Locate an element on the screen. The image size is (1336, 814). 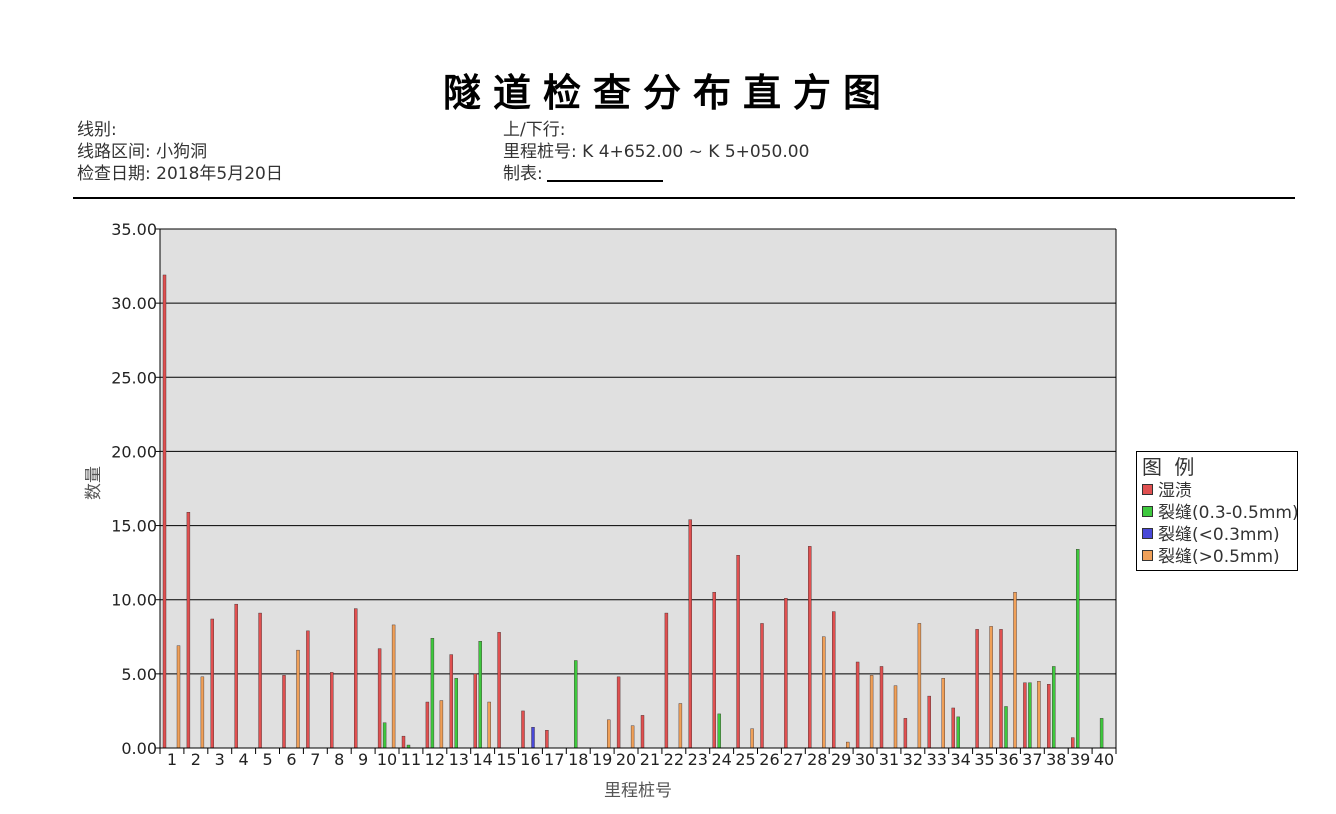
line-label: 线别: is located at coordinates (97, 130).